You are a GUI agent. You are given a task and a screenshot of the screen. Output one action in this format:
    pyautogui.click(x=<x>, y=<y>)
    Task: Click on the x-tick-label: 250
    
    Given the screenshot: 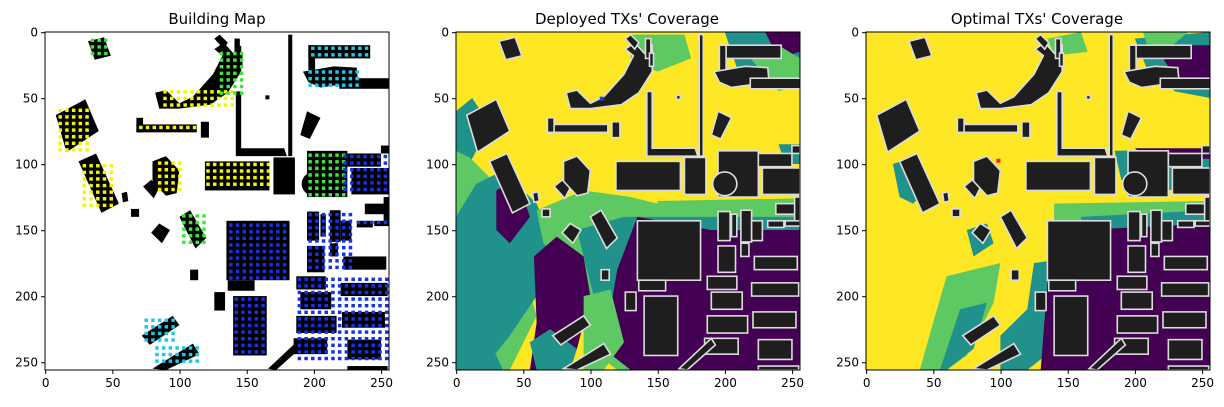 What is the action you would take?
    pyautogui.click(x=1202, y=383)
    